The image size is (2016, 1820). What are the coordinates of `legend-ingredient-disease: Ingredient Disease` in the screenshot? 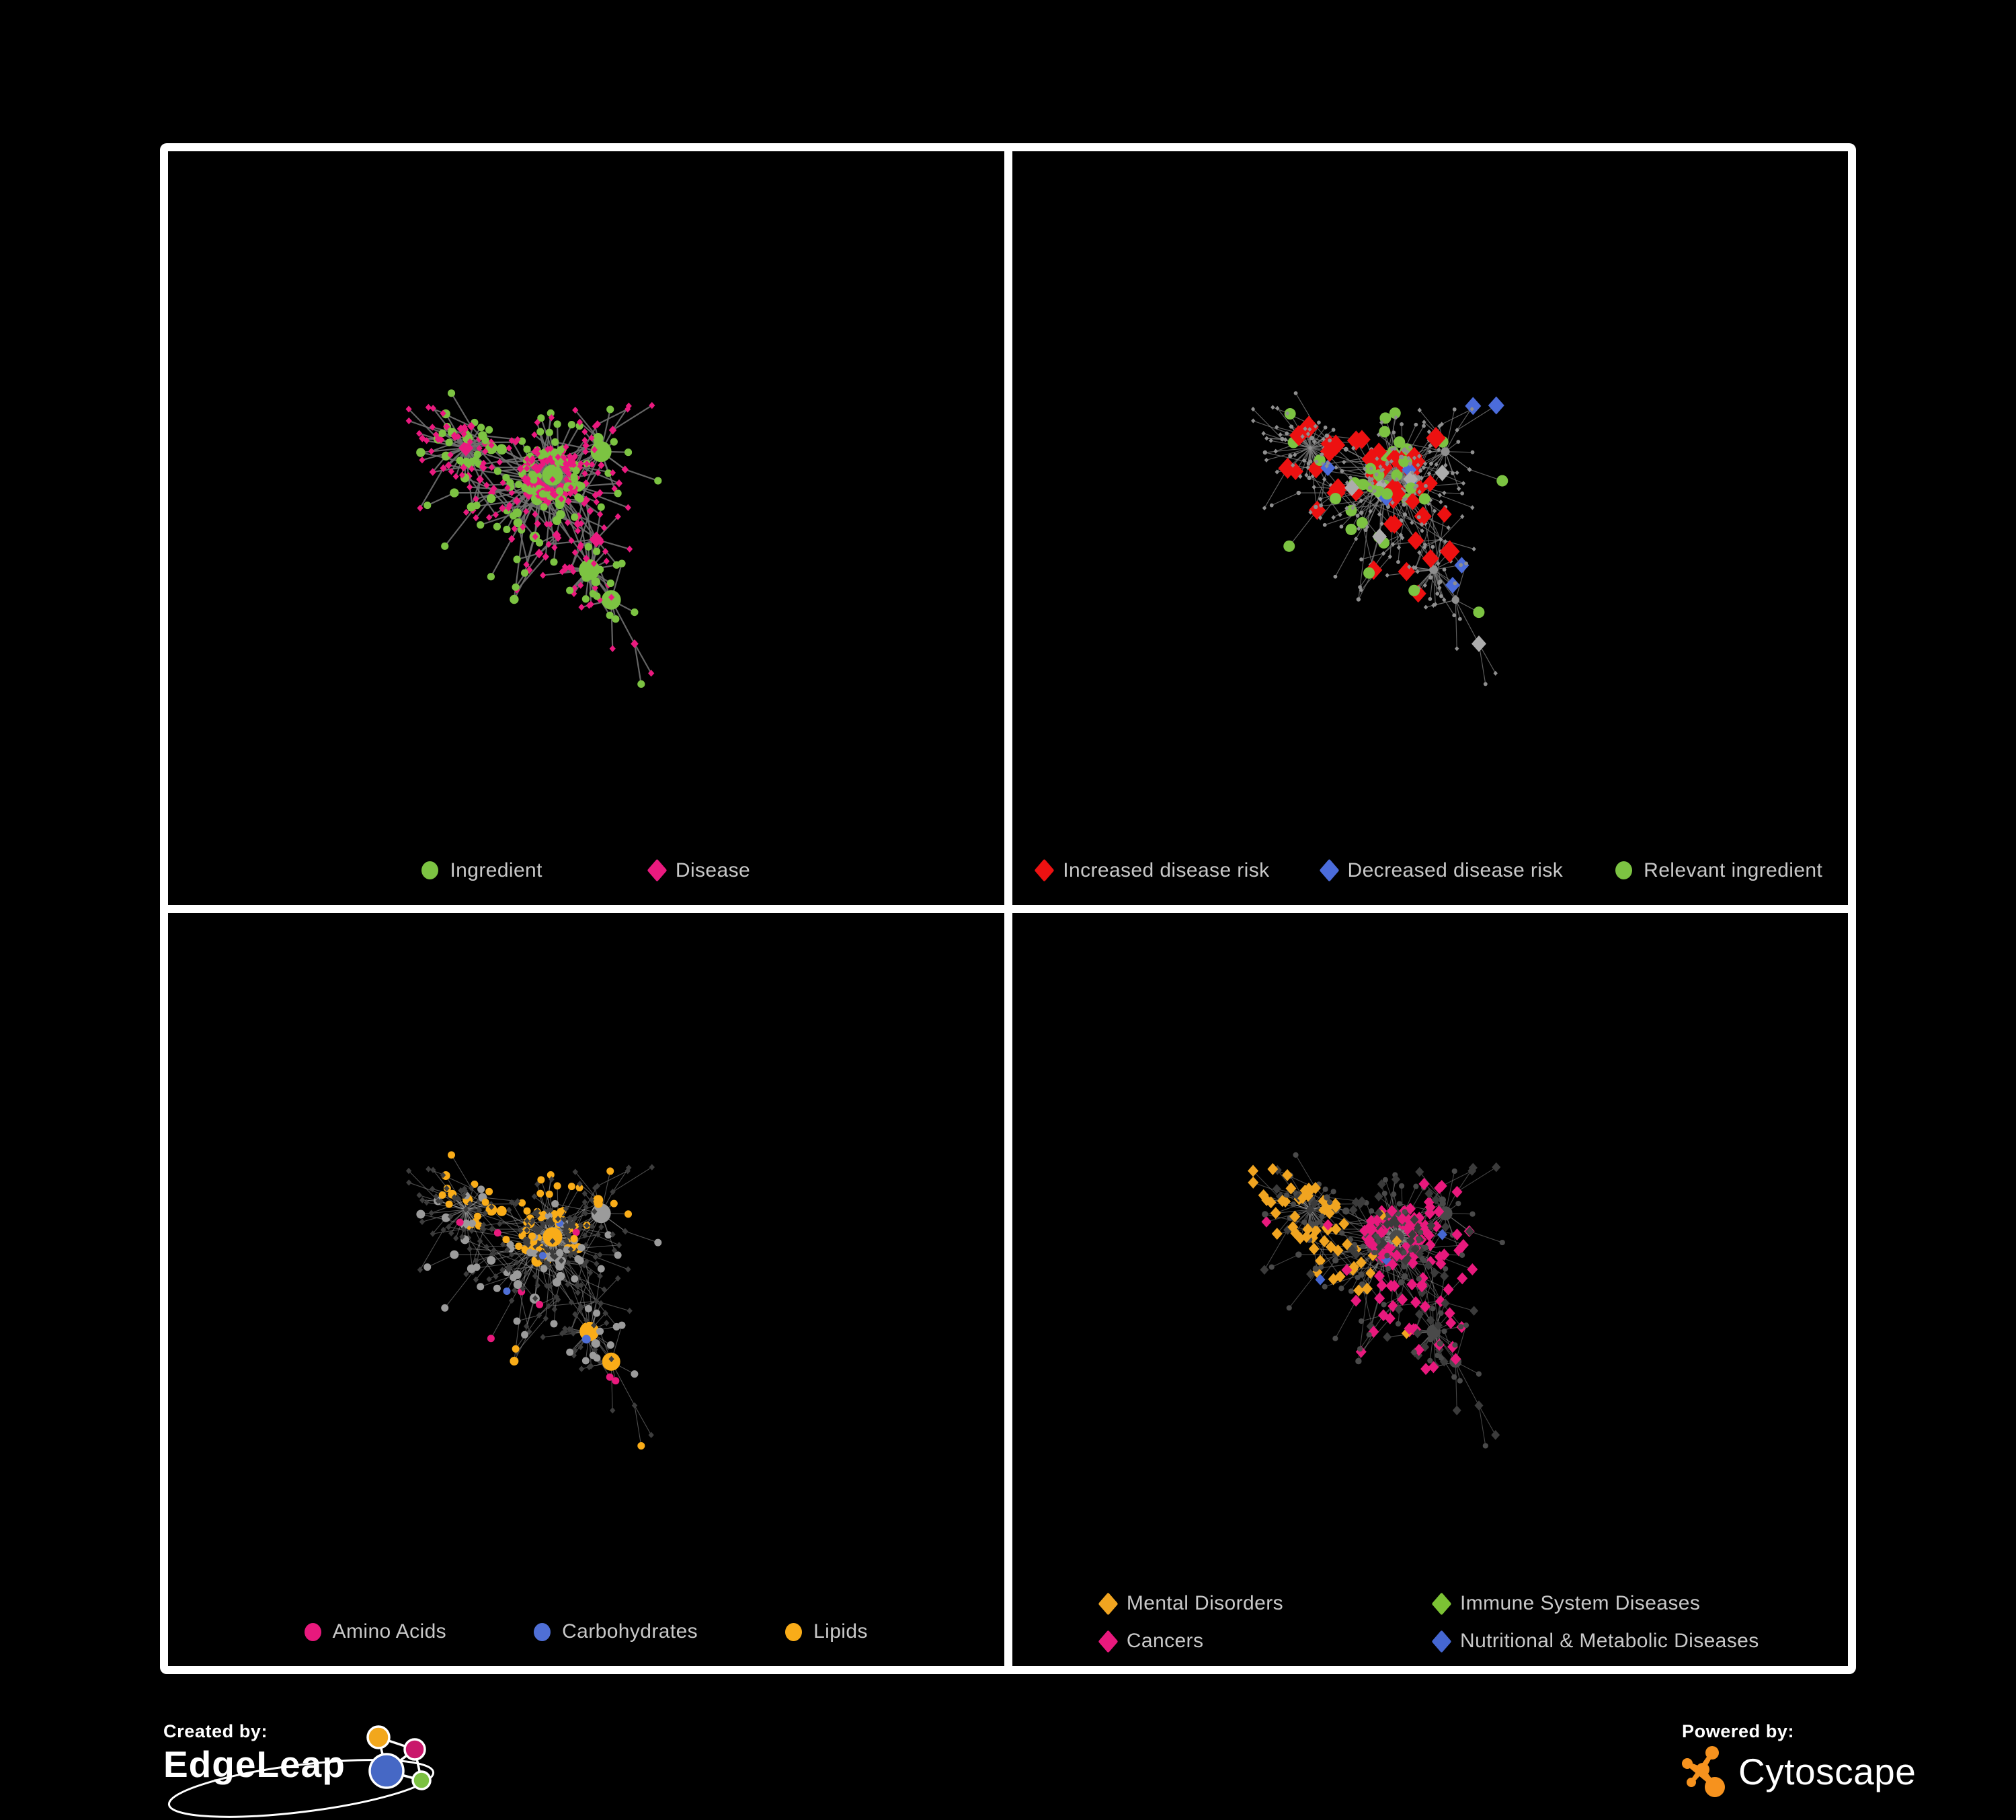 It's located at (586, 870).